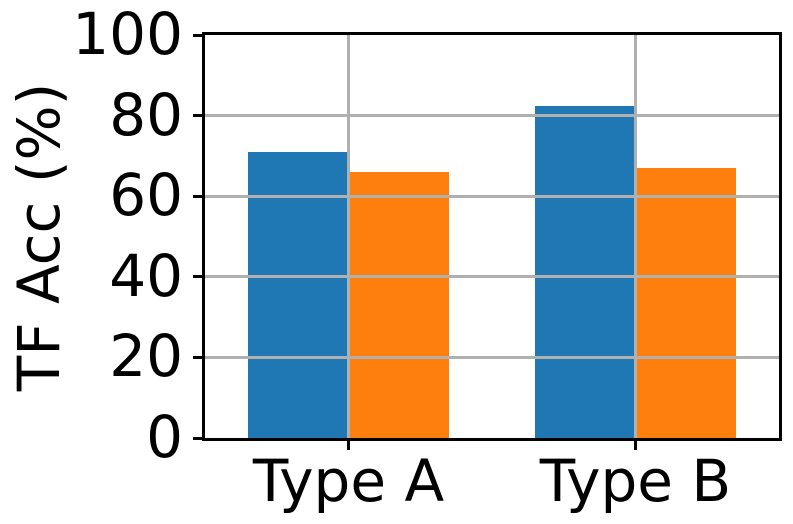  Describe the element at coordinates (585, 271) in the screenshot. I see `bar-blue-type-b` at that location.